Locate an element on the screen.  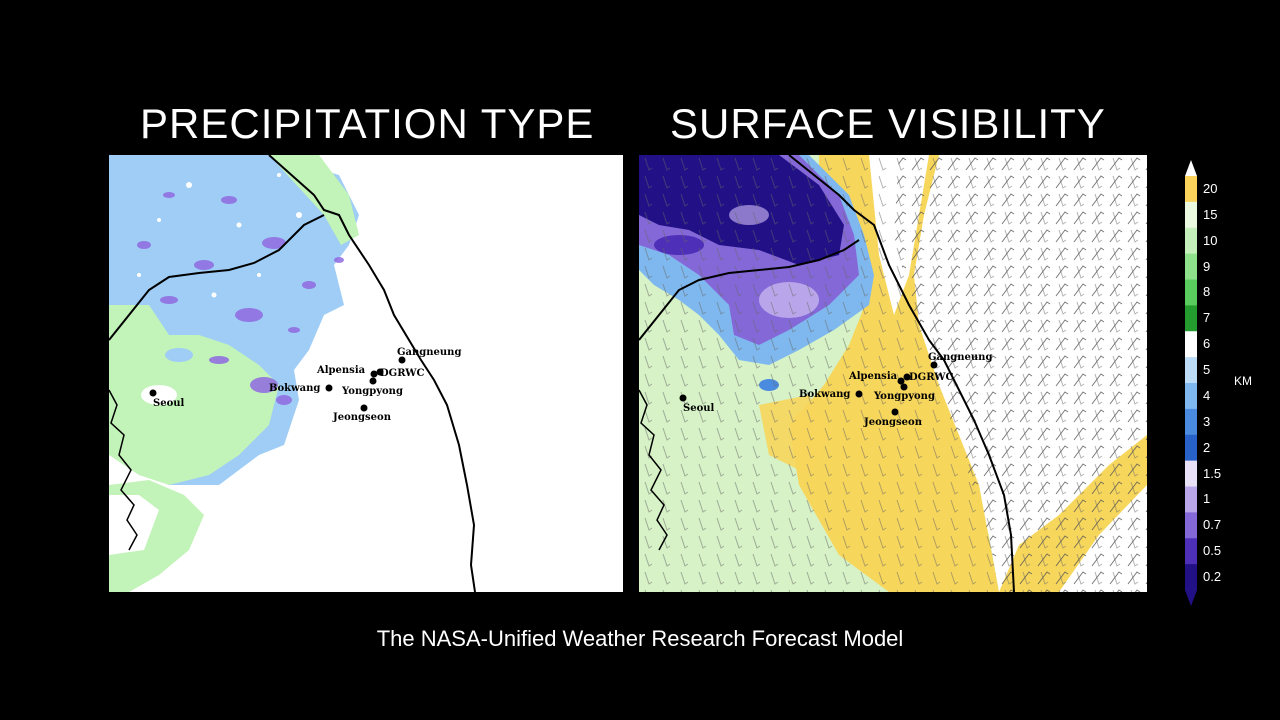
colorbar-tick-label: 0.5 is located at coordinates (1212, 551).